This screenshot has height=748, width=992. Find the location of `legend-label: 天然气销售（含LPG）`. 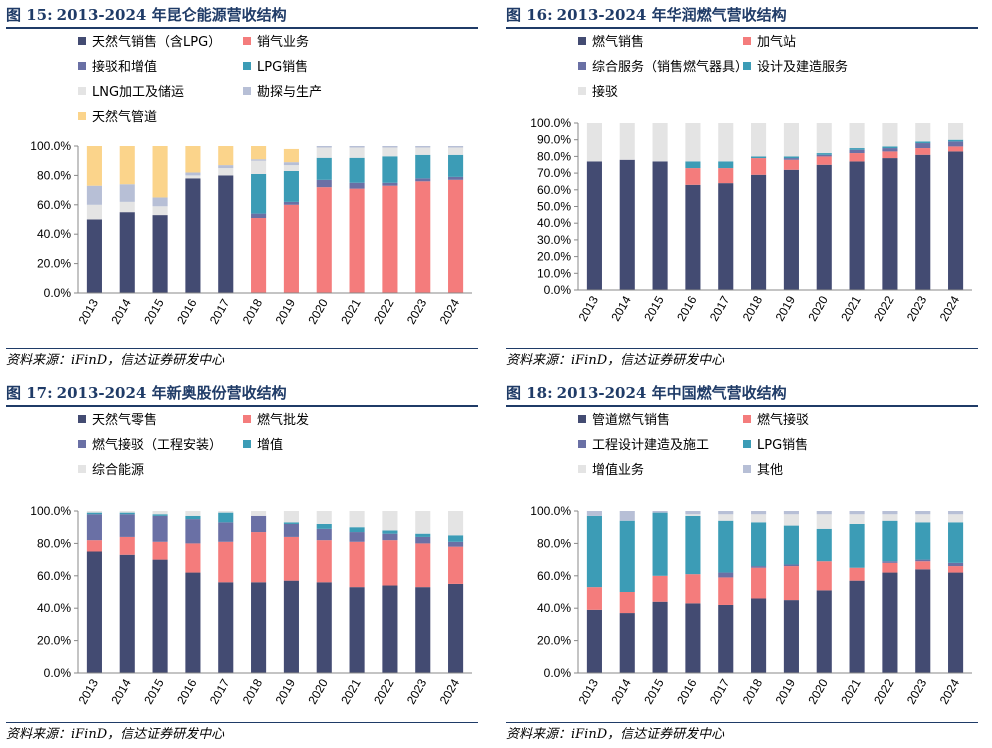

legend-label: 天然气销售（含LPG） is located at coordinates (157, 42).